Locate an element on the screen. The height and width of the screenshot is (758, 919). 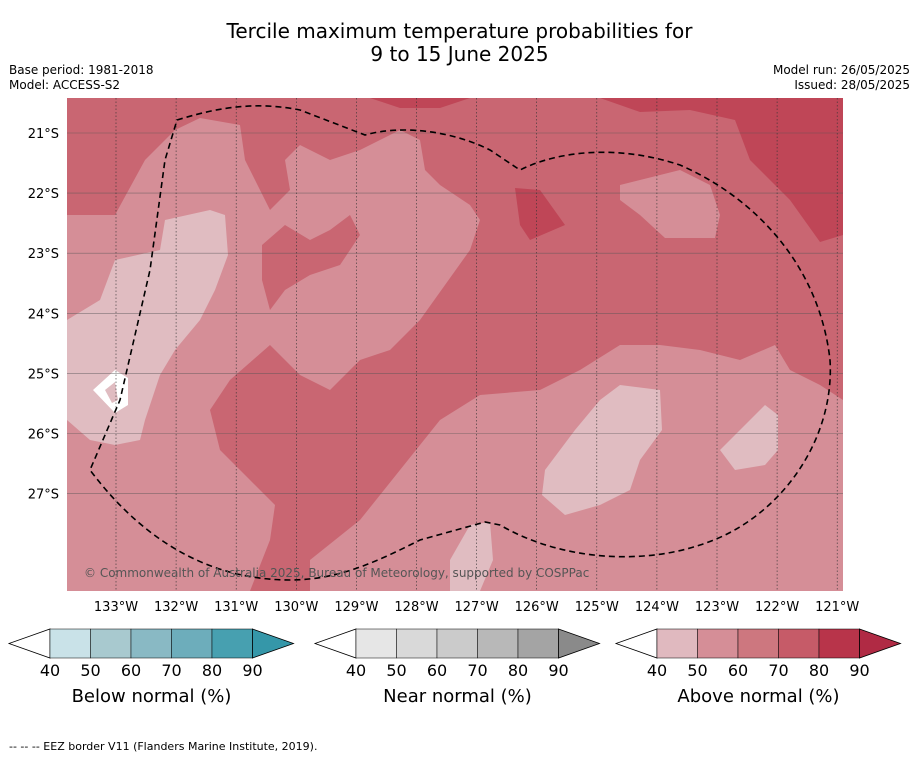
colorbar-title-above: Above normal (%) is located at coordinates (758, 696).